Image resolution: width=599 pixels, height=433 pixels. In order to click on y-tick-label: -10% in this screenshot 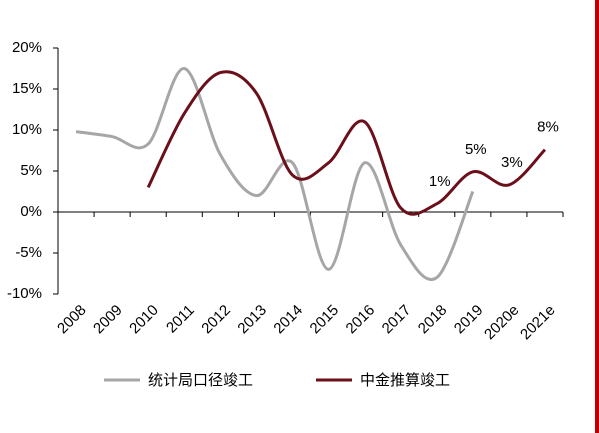, I will do `click(24, 293)`.